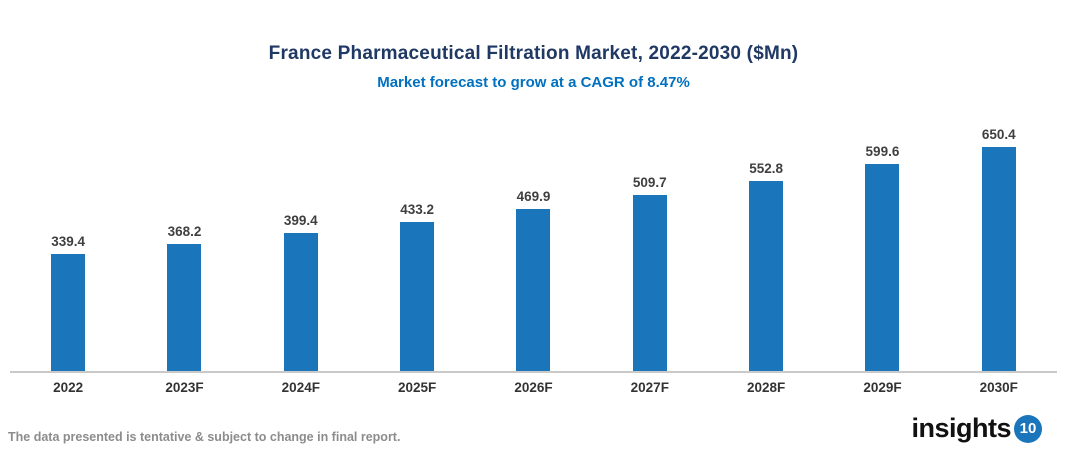 The height and width of the screenshot is (454, 1067). What do you see at coordinates (998, 387) in the screenshot?
I see `x-axis-tick-label: 2030F` at bounding box center [998, 387].